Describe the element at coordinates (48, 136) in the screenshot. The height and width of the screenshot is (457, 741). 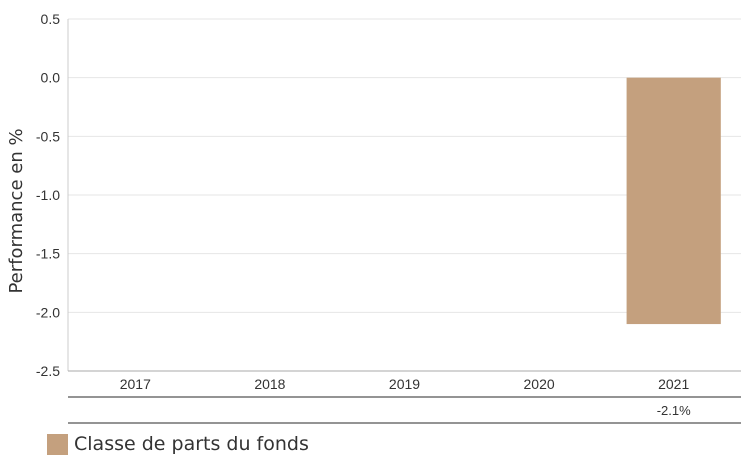
I see `y-tick-label: -0.5` at that location.